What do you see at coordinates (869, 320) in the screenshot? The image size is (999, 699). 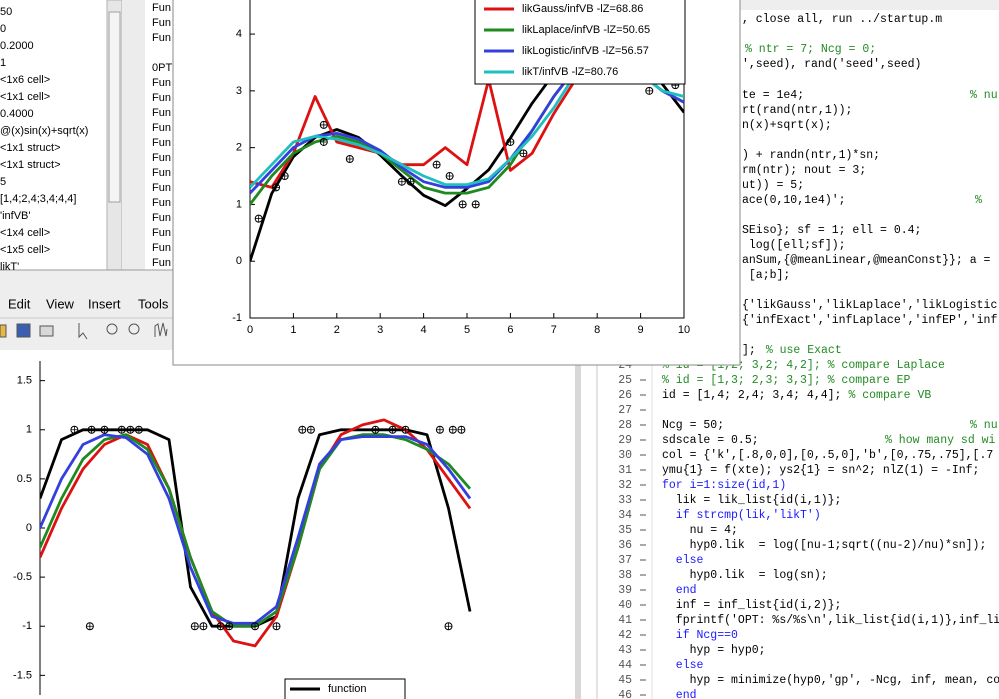 I see `code-line: {'infExact','infLaplace','infEP','inf` at bounding box center [869, 320].